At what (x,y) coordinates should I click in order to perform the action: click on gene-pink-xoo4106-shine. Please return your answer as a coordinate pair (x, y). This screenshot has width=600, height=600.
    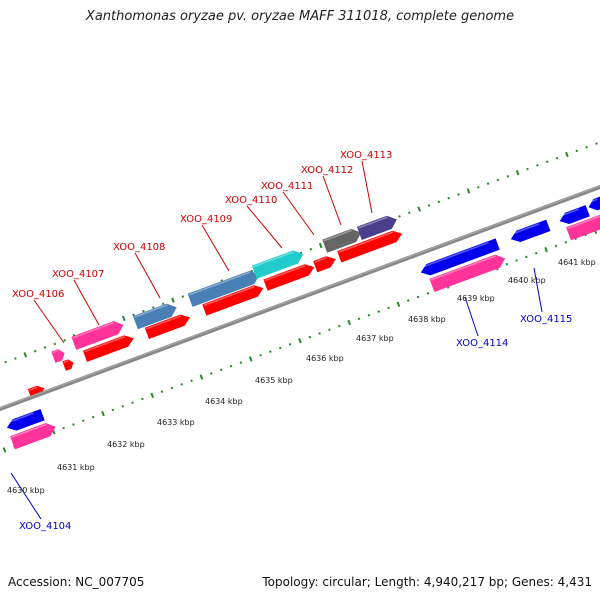
    Looking at the image, I should click on (55, 351).